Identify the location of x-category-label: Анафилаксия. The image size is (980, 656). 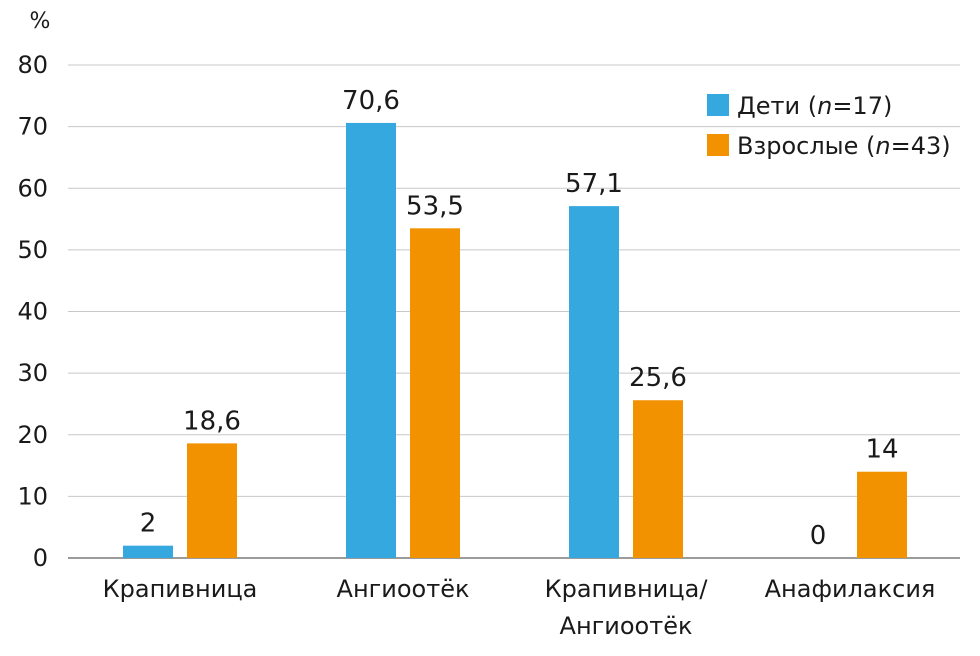
(850, 589).